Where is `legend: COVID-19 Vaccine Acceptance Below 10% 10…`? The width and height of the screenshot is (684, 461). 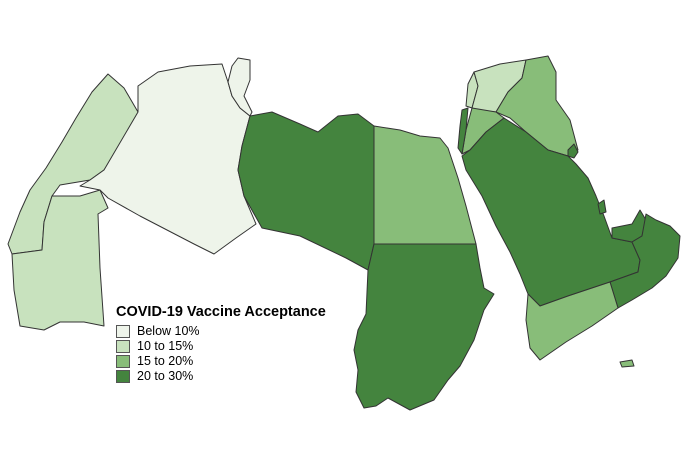 legend: COVID-19 Vaccine Acceptance Below 10% 10… is located at coordinates (221, 344).